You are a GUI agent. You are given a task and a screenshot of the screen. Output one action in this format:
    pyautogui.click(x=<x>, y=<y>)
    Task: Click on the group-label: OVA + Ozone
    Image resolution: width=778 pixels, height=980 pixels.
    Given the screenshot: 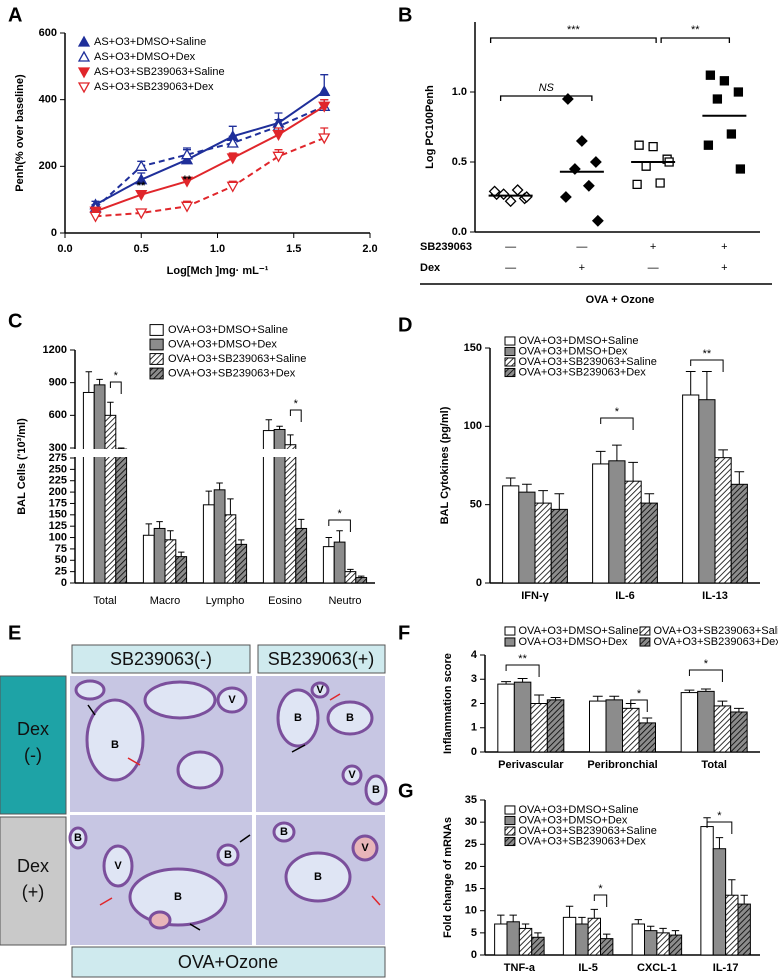 What is the action you would take?
    pyautogui.click(x=620, y=300)
    